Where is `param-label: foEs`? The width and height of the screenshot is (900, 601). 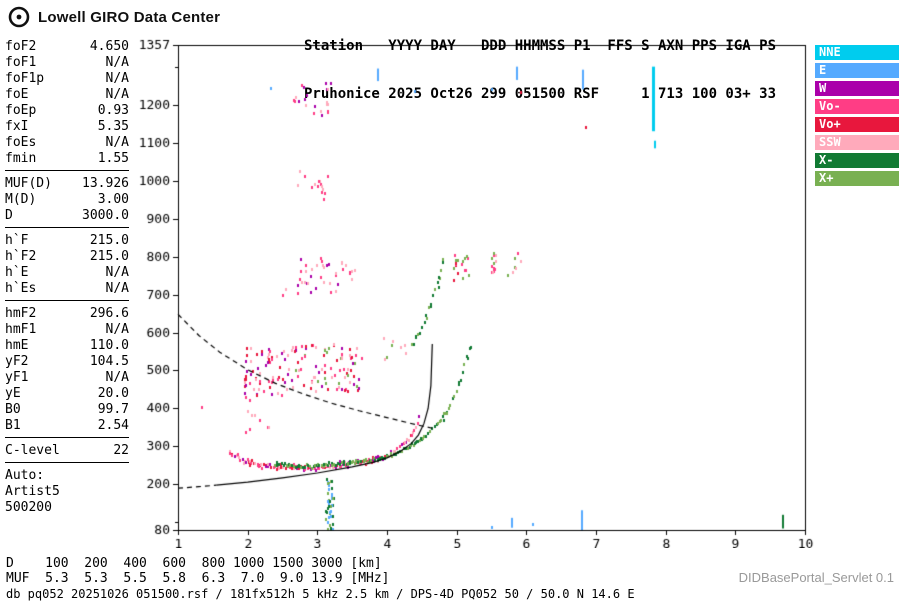
param-label: foEs is located at coordinates (21, 142).